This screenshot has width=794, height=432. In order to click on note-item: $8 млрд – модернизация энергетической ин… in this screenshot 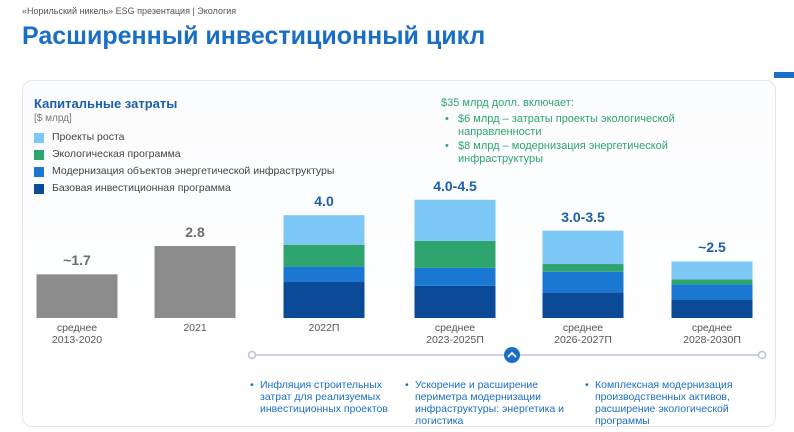, I will do `click(563, 152)`.